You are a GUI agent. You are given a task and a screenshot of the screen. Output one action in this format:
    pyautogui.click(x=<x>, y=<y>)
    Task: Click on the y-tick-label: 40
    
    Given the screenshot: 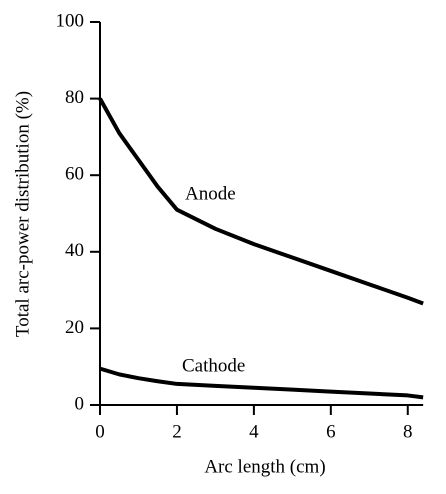 What is the action you would take?
    pyautogui.click(x=74, y=250)
    